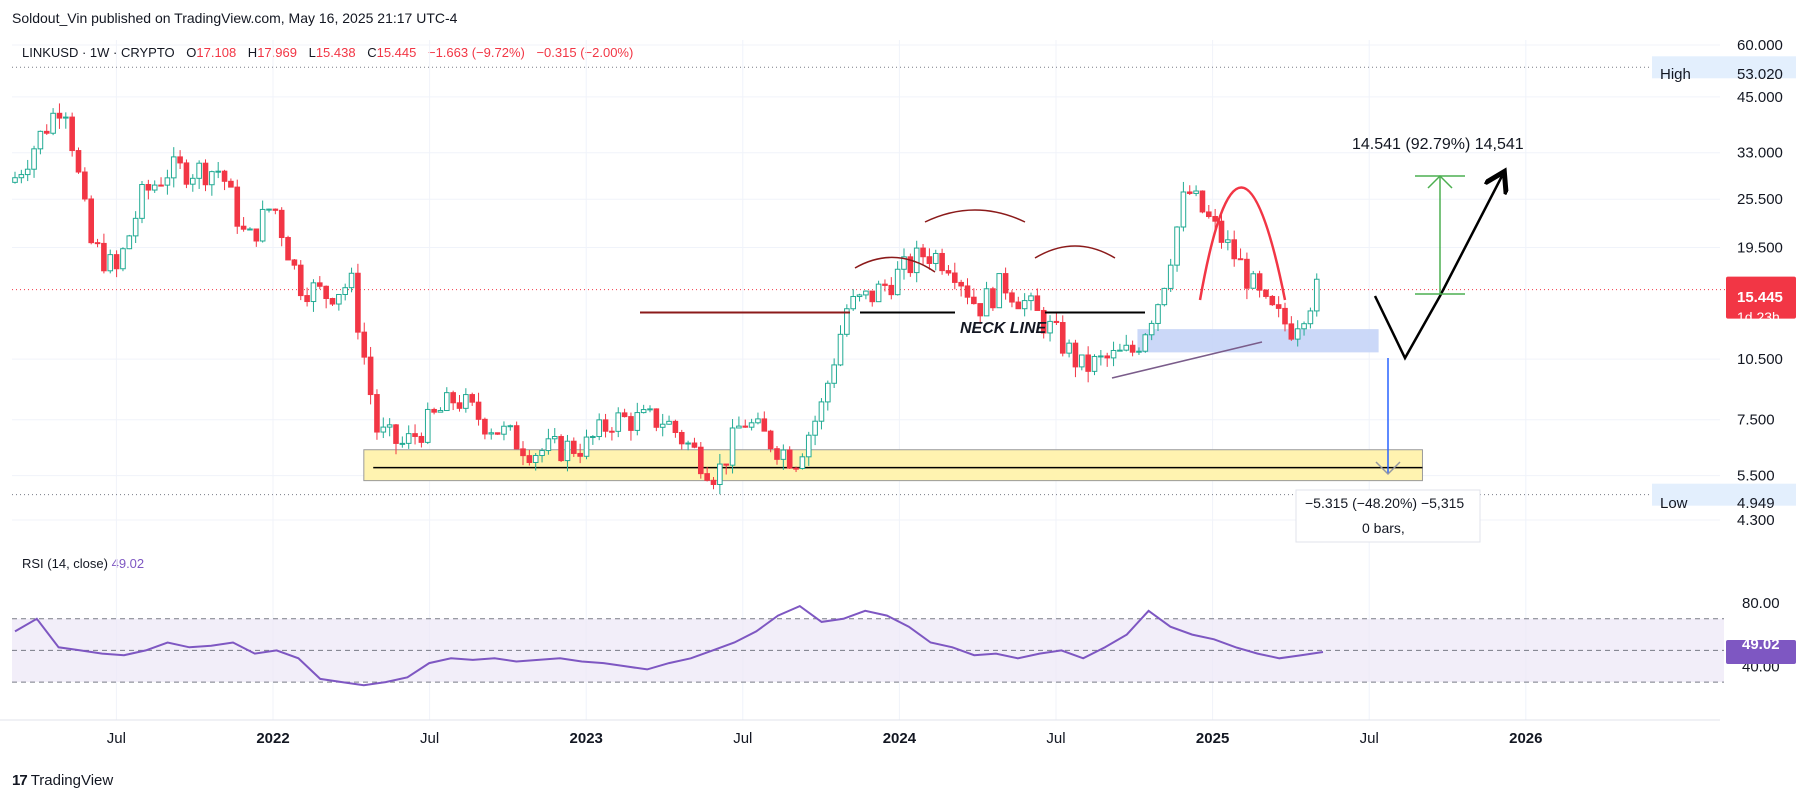  Describe the element at coordinates (83, 563) in the screenshot. I see `rsi-legend: RSI (14, close) 49.02` at that location.